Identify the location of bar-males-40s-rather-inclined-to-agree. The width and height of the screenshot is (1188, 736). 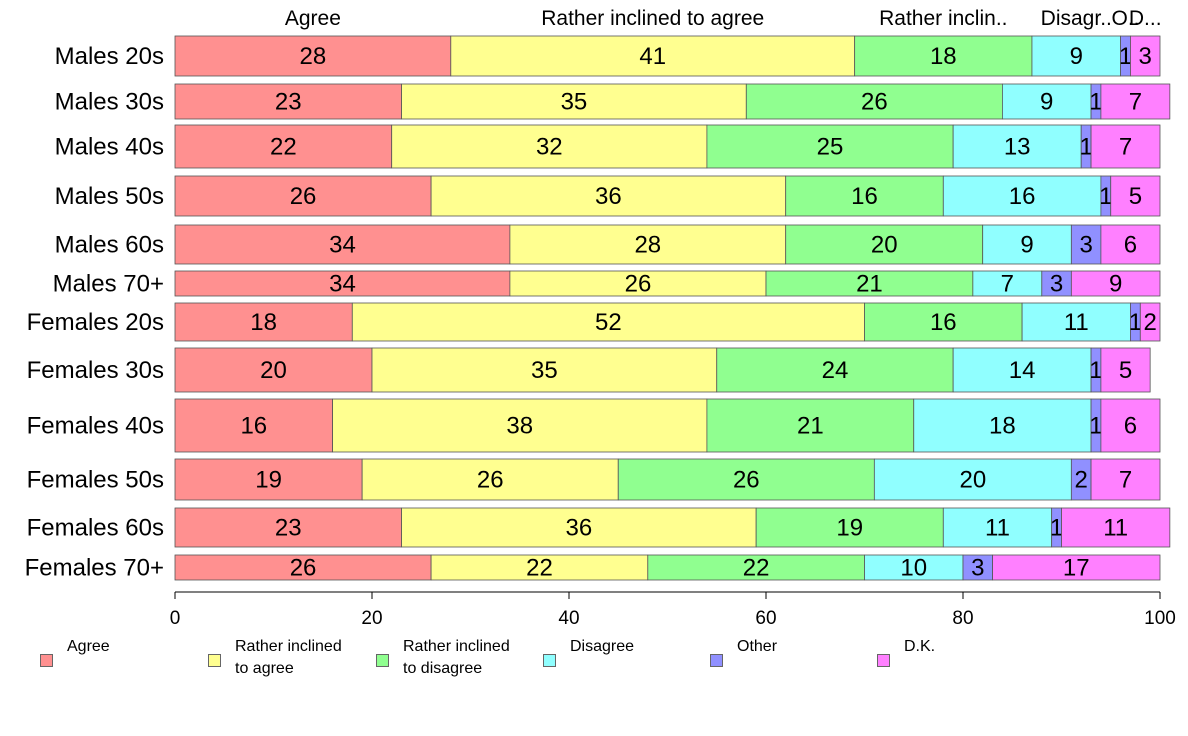
(549, 146).